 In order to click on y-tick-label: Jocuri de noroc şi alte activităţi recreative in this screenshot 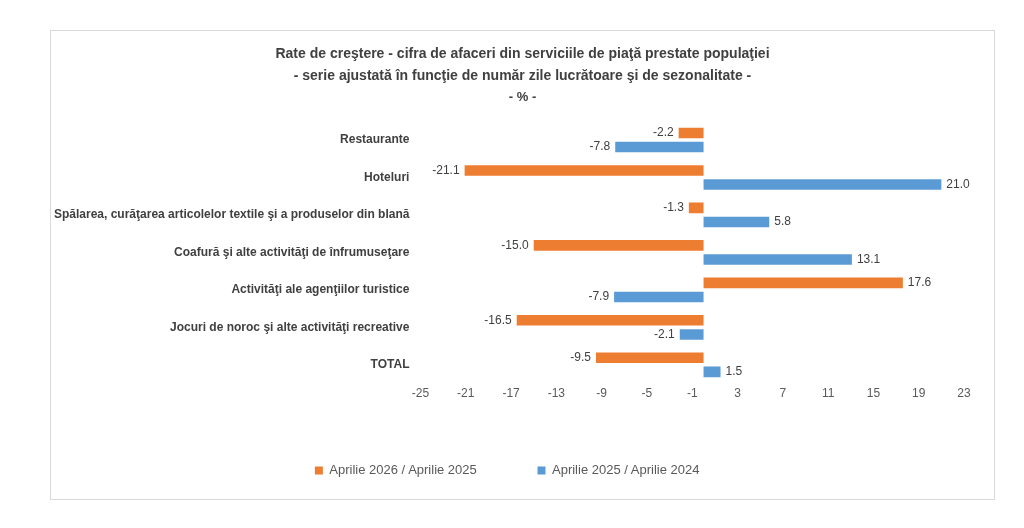, I will do `click(290, 326)`.